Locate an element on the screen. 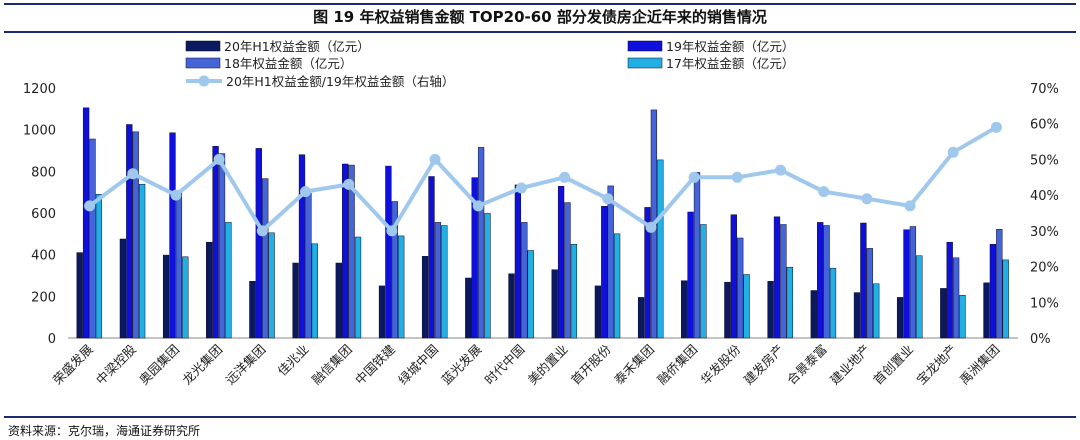 This screenshot has width=1080, height=440. left-axis-tick-label: 800 is located at coordinates (43, 172).